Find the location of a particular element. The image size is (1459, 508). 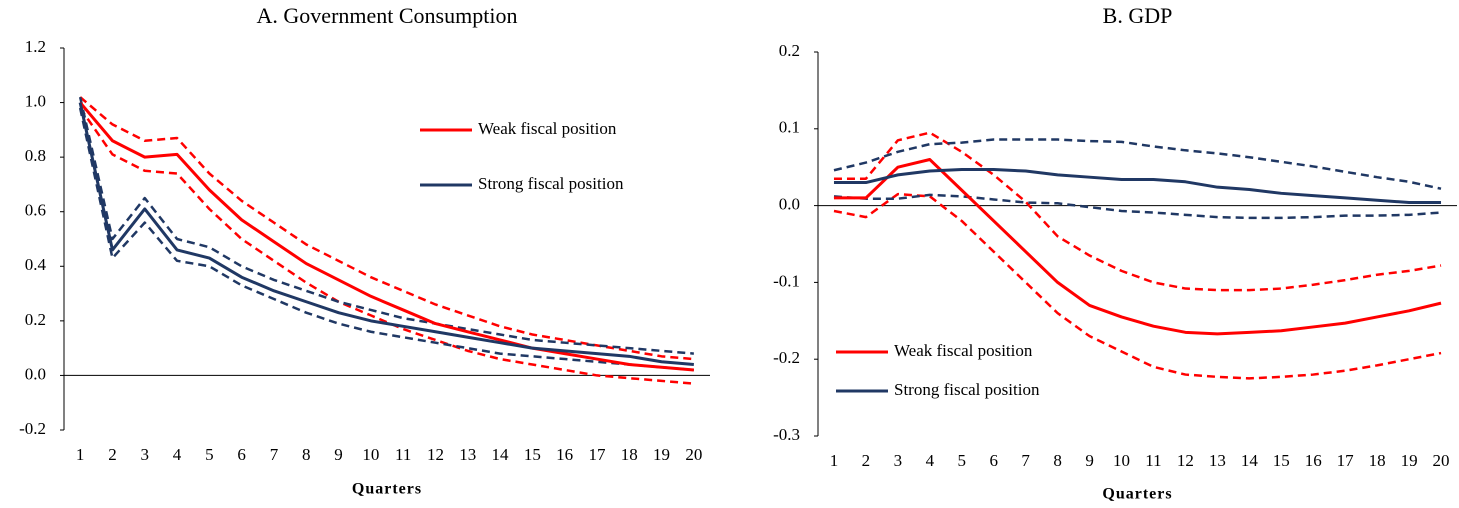

y-tick-label: -0.3 is located at coordinates (786, 434).